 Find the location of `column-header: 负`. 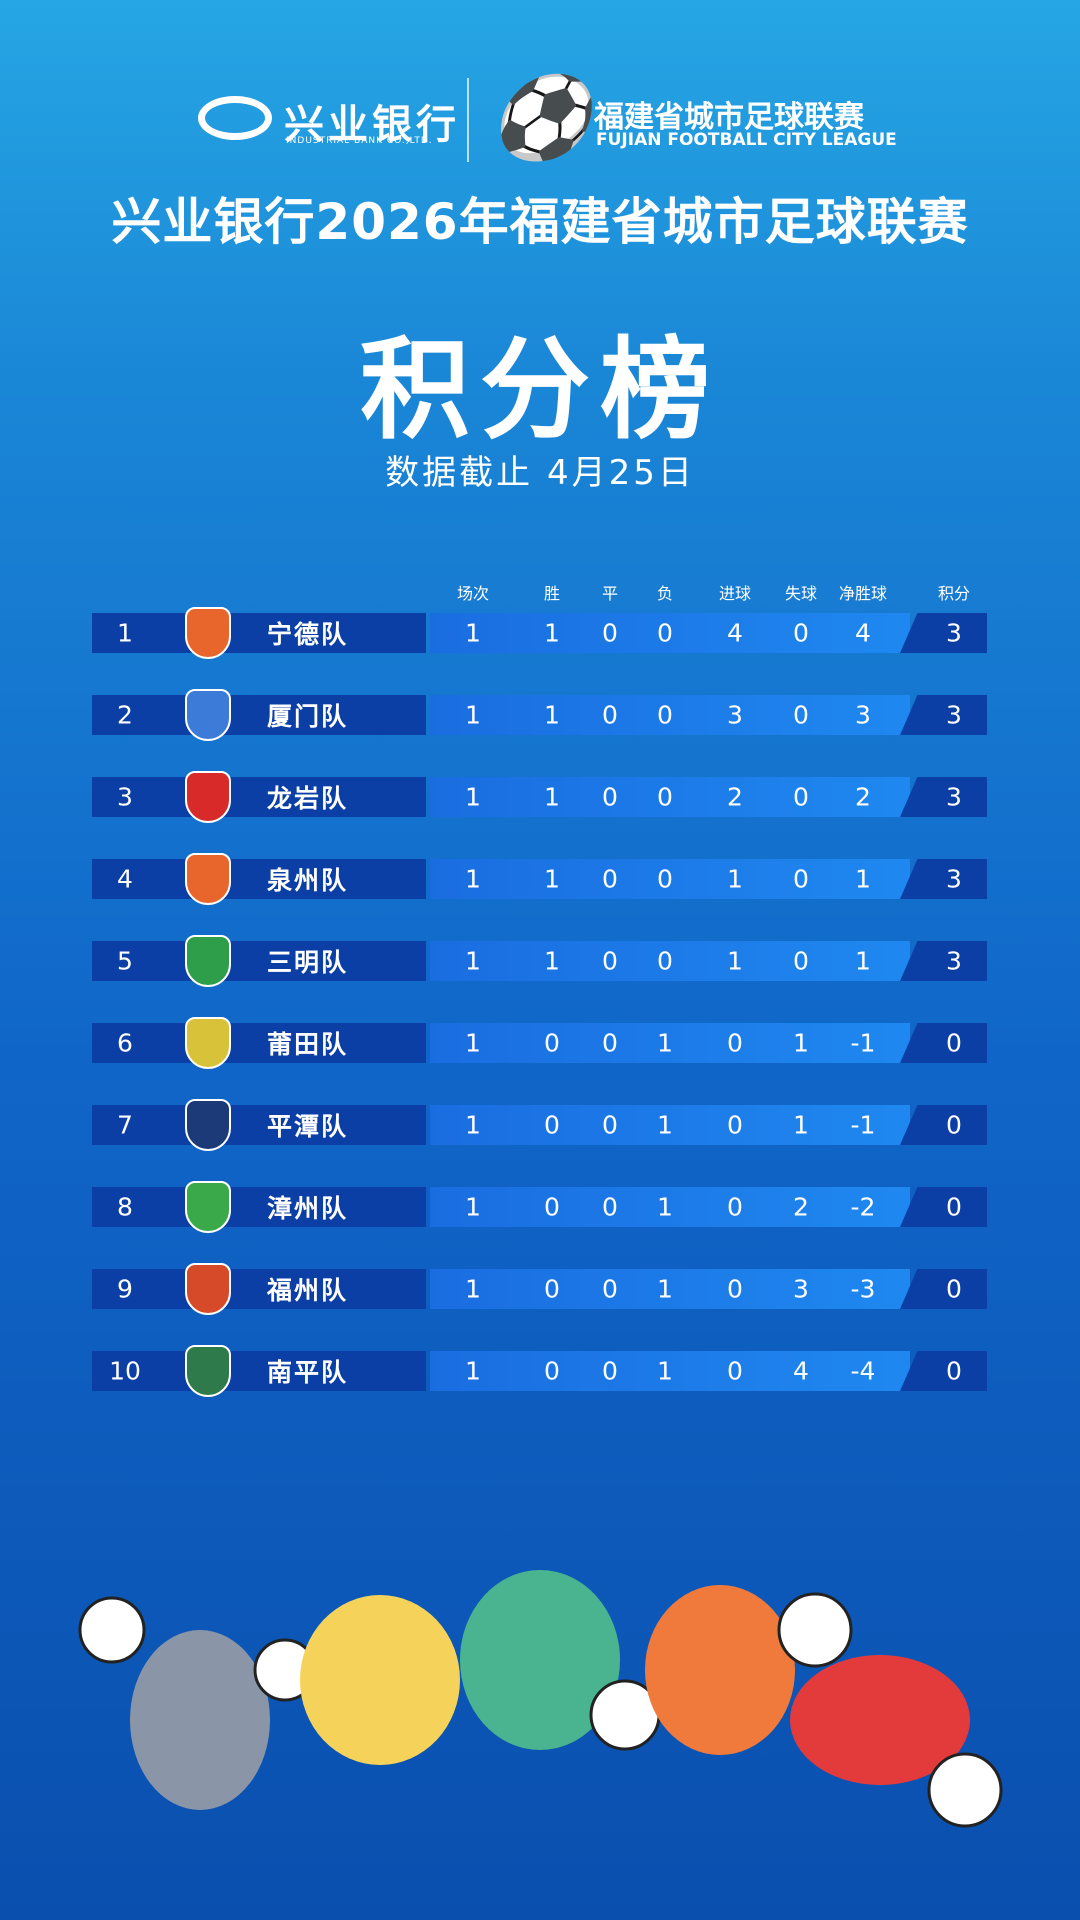

column-header: 负 is located at coordinates (665, 593).